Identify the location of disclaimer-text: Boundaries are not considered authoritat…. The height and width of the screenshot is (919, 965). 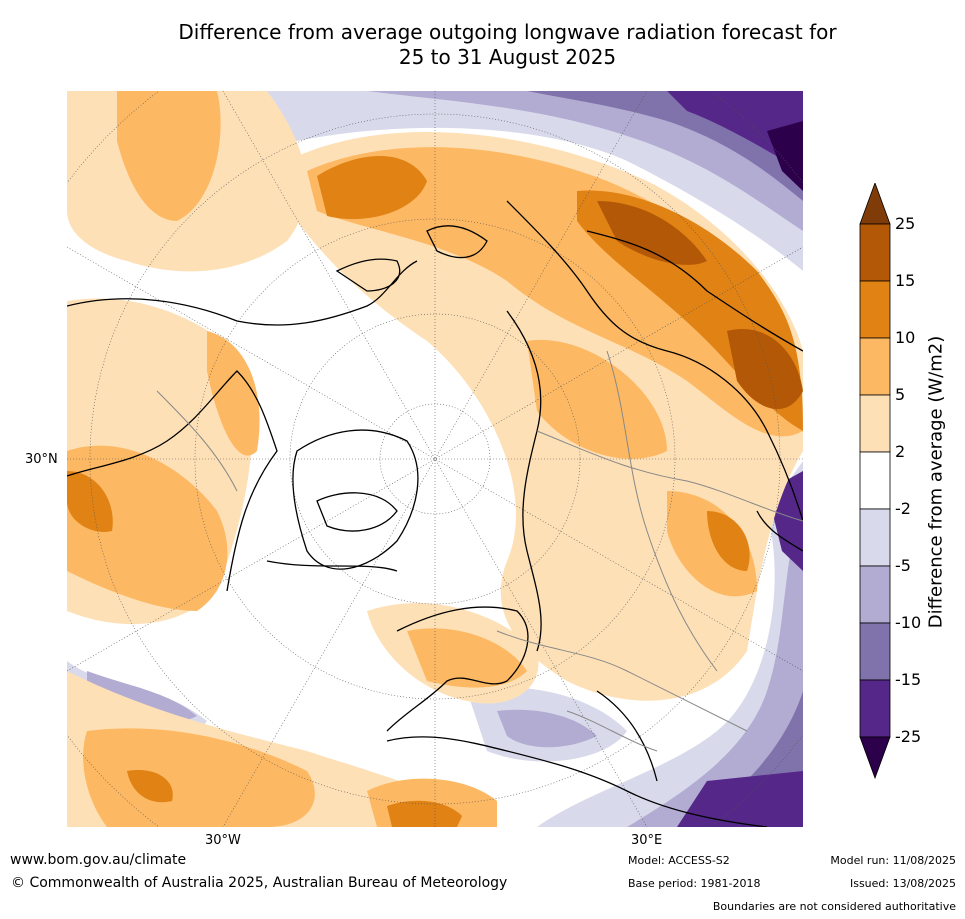
(834, 906).